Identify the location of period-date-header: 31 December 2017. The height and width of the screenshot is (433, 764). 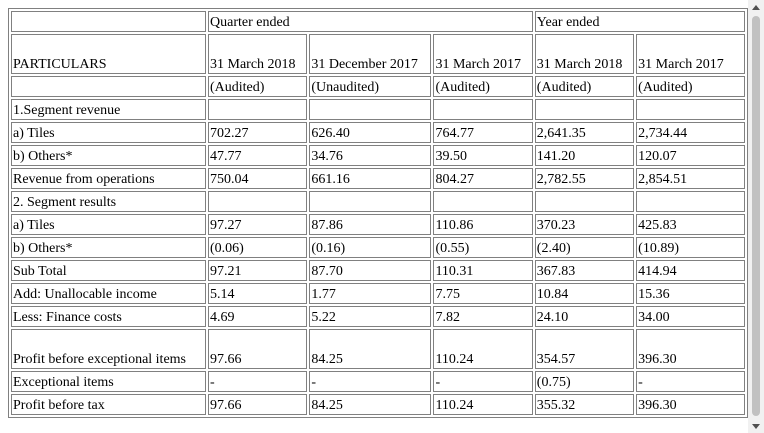
(370, 54).